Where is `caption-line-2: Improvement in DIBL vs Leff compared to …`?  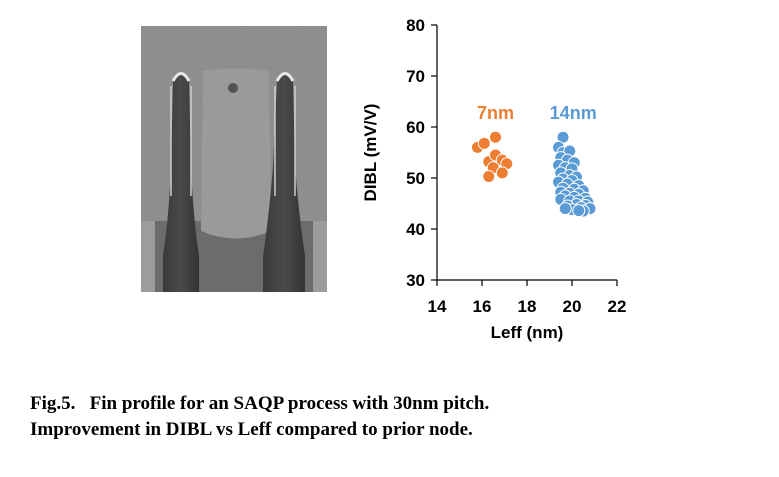
caption-line-2: Improvement in DIBL vs Leff compared to … is located at coordinates (251, 429).